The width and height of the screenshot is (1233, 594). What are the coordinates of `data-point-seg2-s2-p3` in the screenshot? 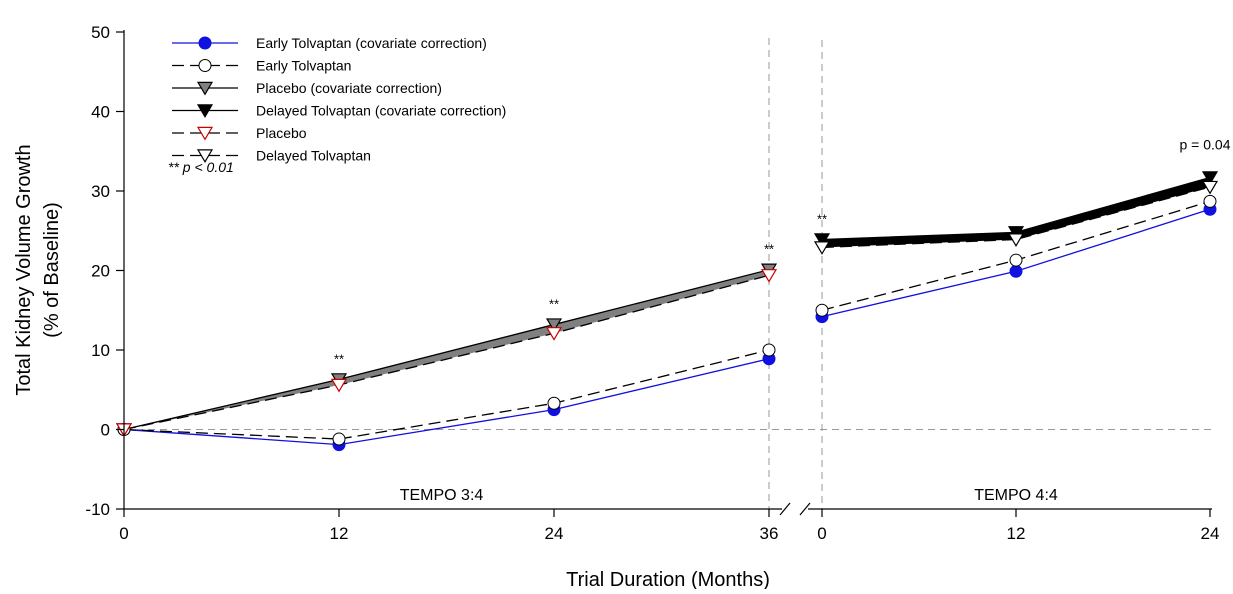 It's located at (1210, 201).